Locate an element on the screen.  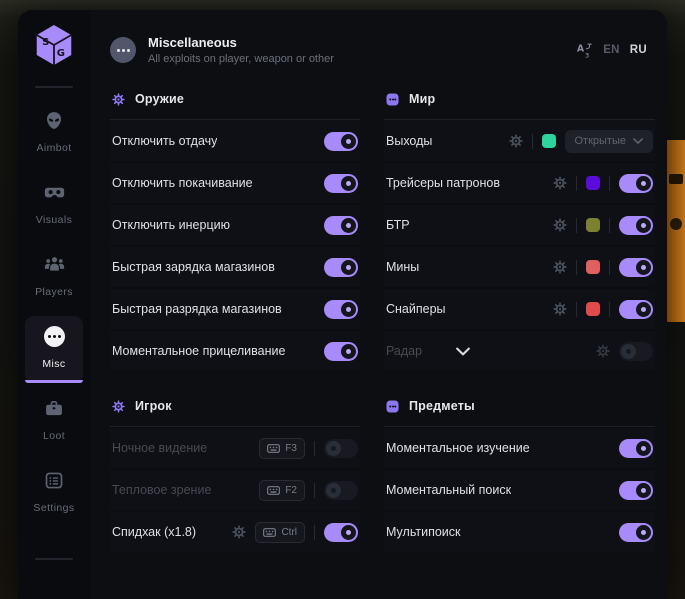
feature-label: Моментальное прицеливание is located at coordinates (199, 351).